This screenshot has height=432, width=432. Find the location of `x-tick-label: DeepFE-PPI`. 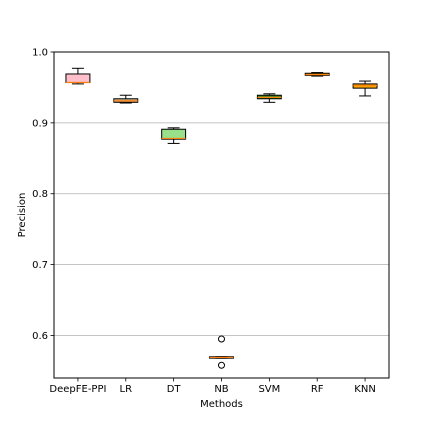

x-tick-label: DeepFE-PPI is located at coordinates (77, 389).